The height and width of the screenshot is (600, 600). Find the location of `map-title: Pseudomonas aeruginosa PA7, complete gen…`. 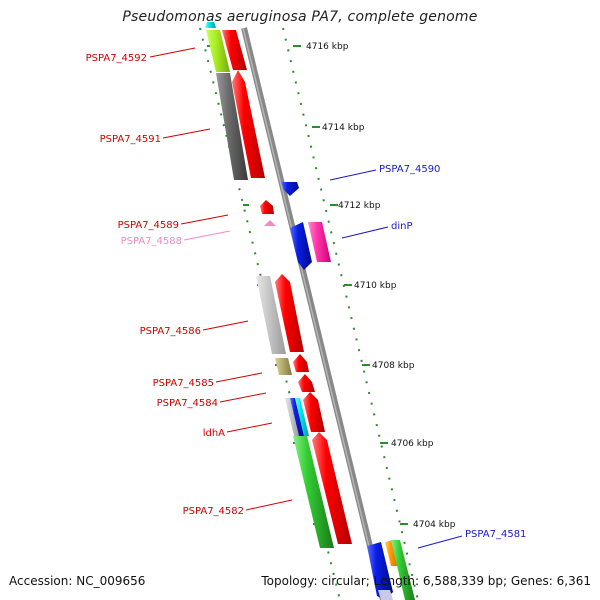

map-title: Pseudomonas aeruginosa PA7, complete gen… is located at coordinates (300, 17).